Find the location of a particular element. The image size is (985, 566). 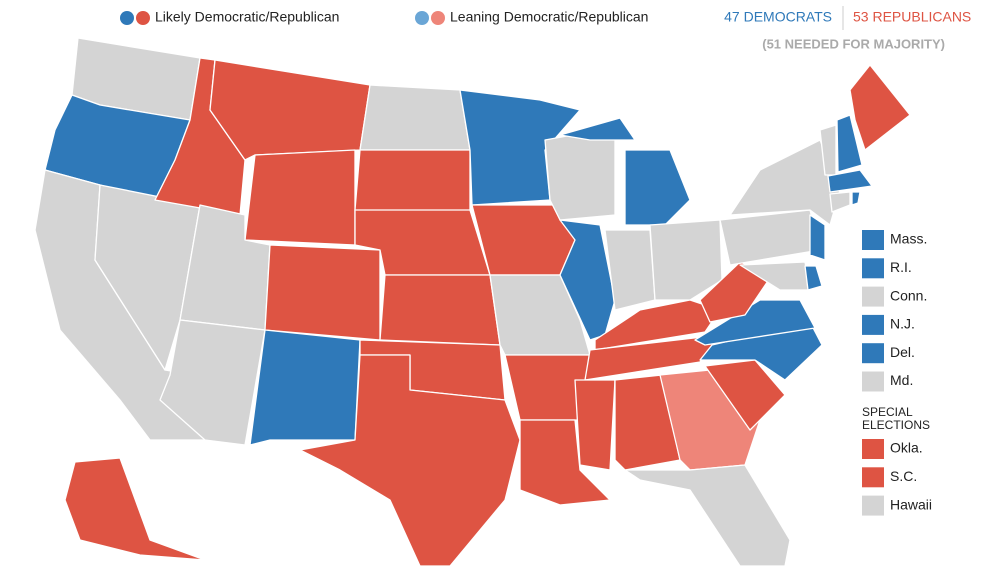

legend-label: Likely Democratic/Republican is located at coordinates (247, 17).